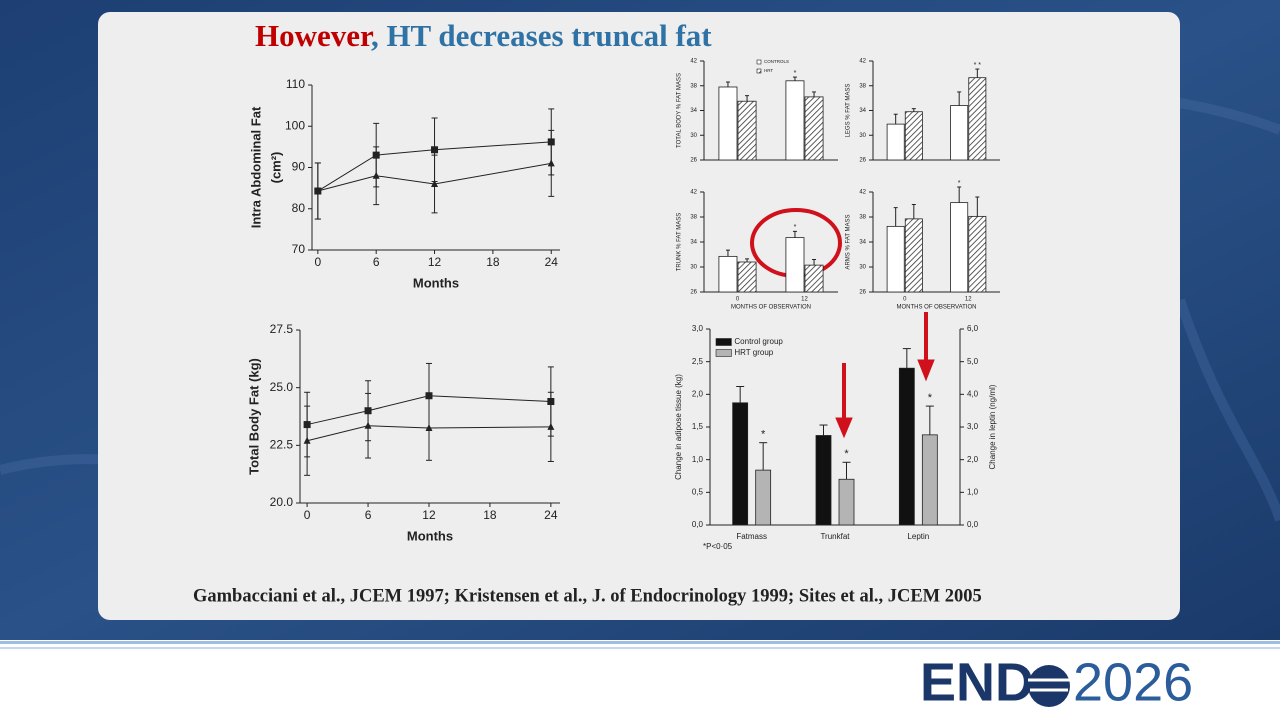  What do you see at coordinates (973, 361) in the screenshot?
I see `y-tick-label: 5,0` at bounding box center [973, 361].